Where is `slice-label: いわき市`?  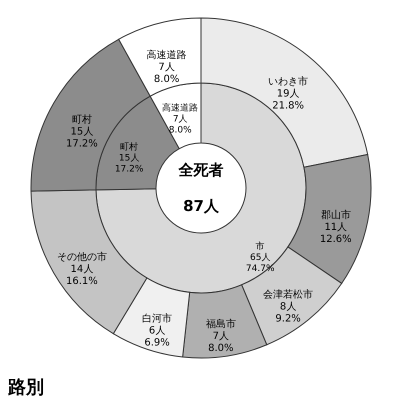
slice-label: いわき市 is located at coordinates (288, 82).